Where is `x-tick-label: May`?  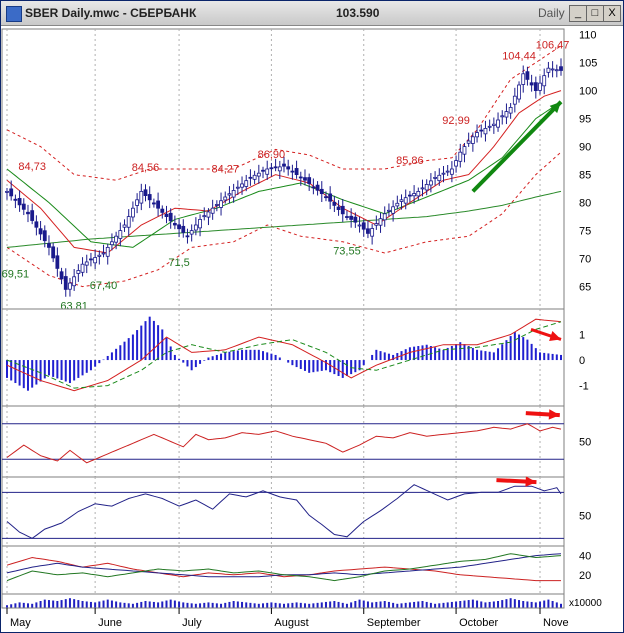
x-tick-label: May is located at coordinates (20, 623).